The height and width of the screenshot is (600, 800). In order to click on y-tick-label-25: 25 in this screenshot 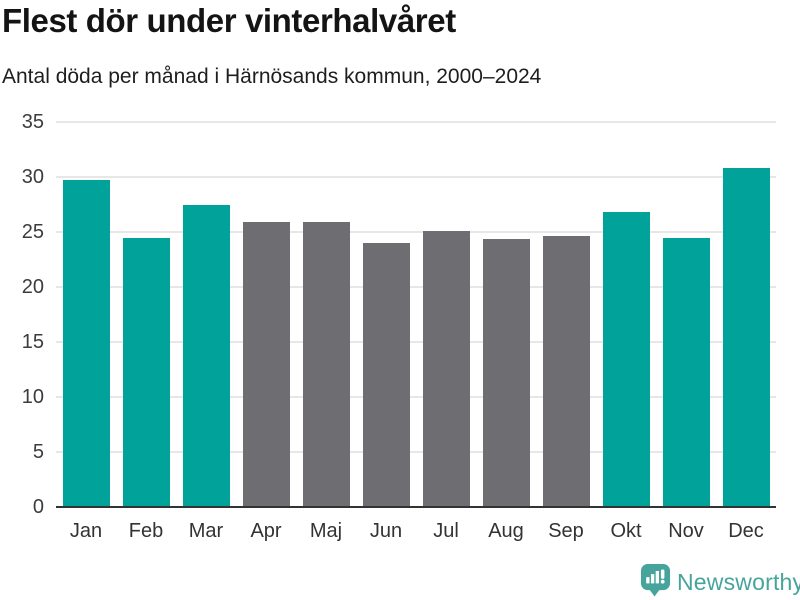, I will do `click(32, 232)`.